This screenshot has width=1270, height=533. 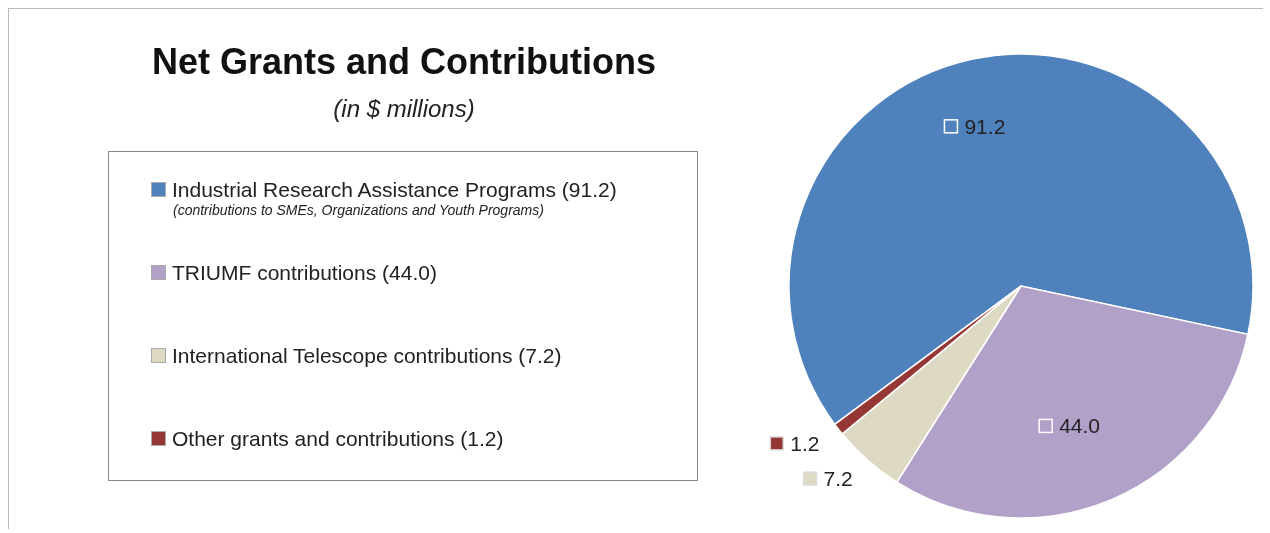 I want to click on legend-label: TRIUMF contributions (44.0), so click(x=304, y=272).